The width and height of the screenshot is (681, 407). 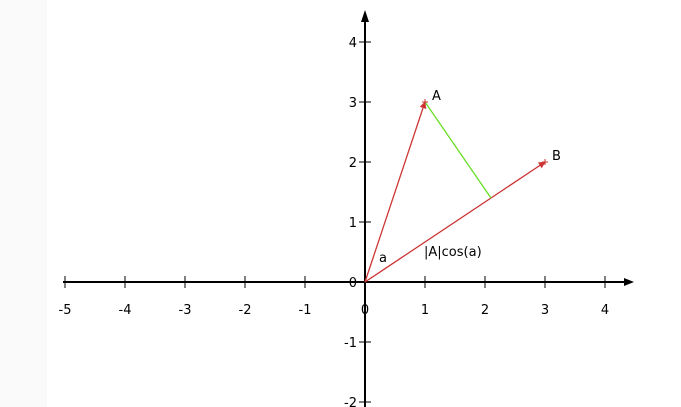 I want to click on x-axis-ticks: -5 -4 -3 -2 -1 0 1 2 3 4, so click(x=334, y=297).